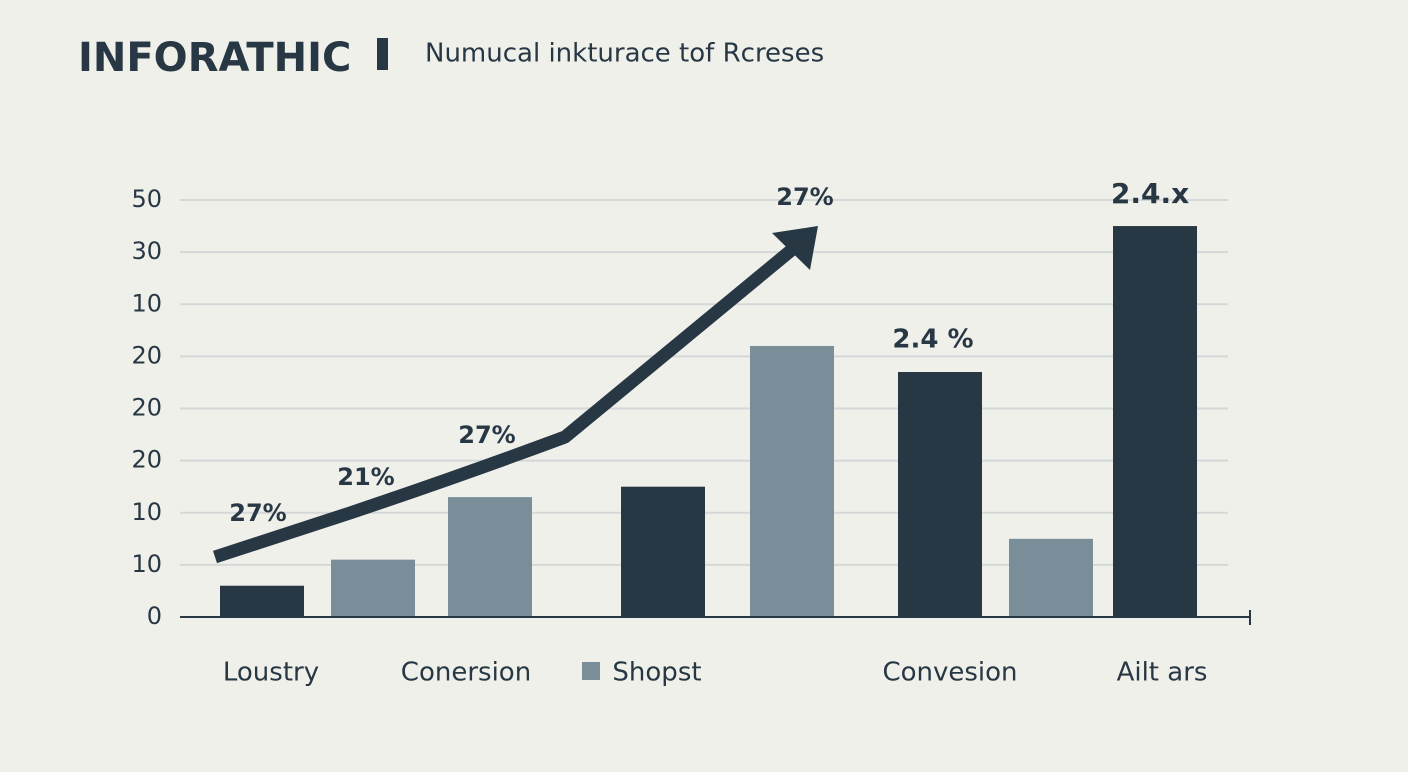 The height and width of the screenshot is (772, 1408). Describe the element at coordinates (1150, 193) in the screenshot. I see `annotation: 2.4.x` at that location.